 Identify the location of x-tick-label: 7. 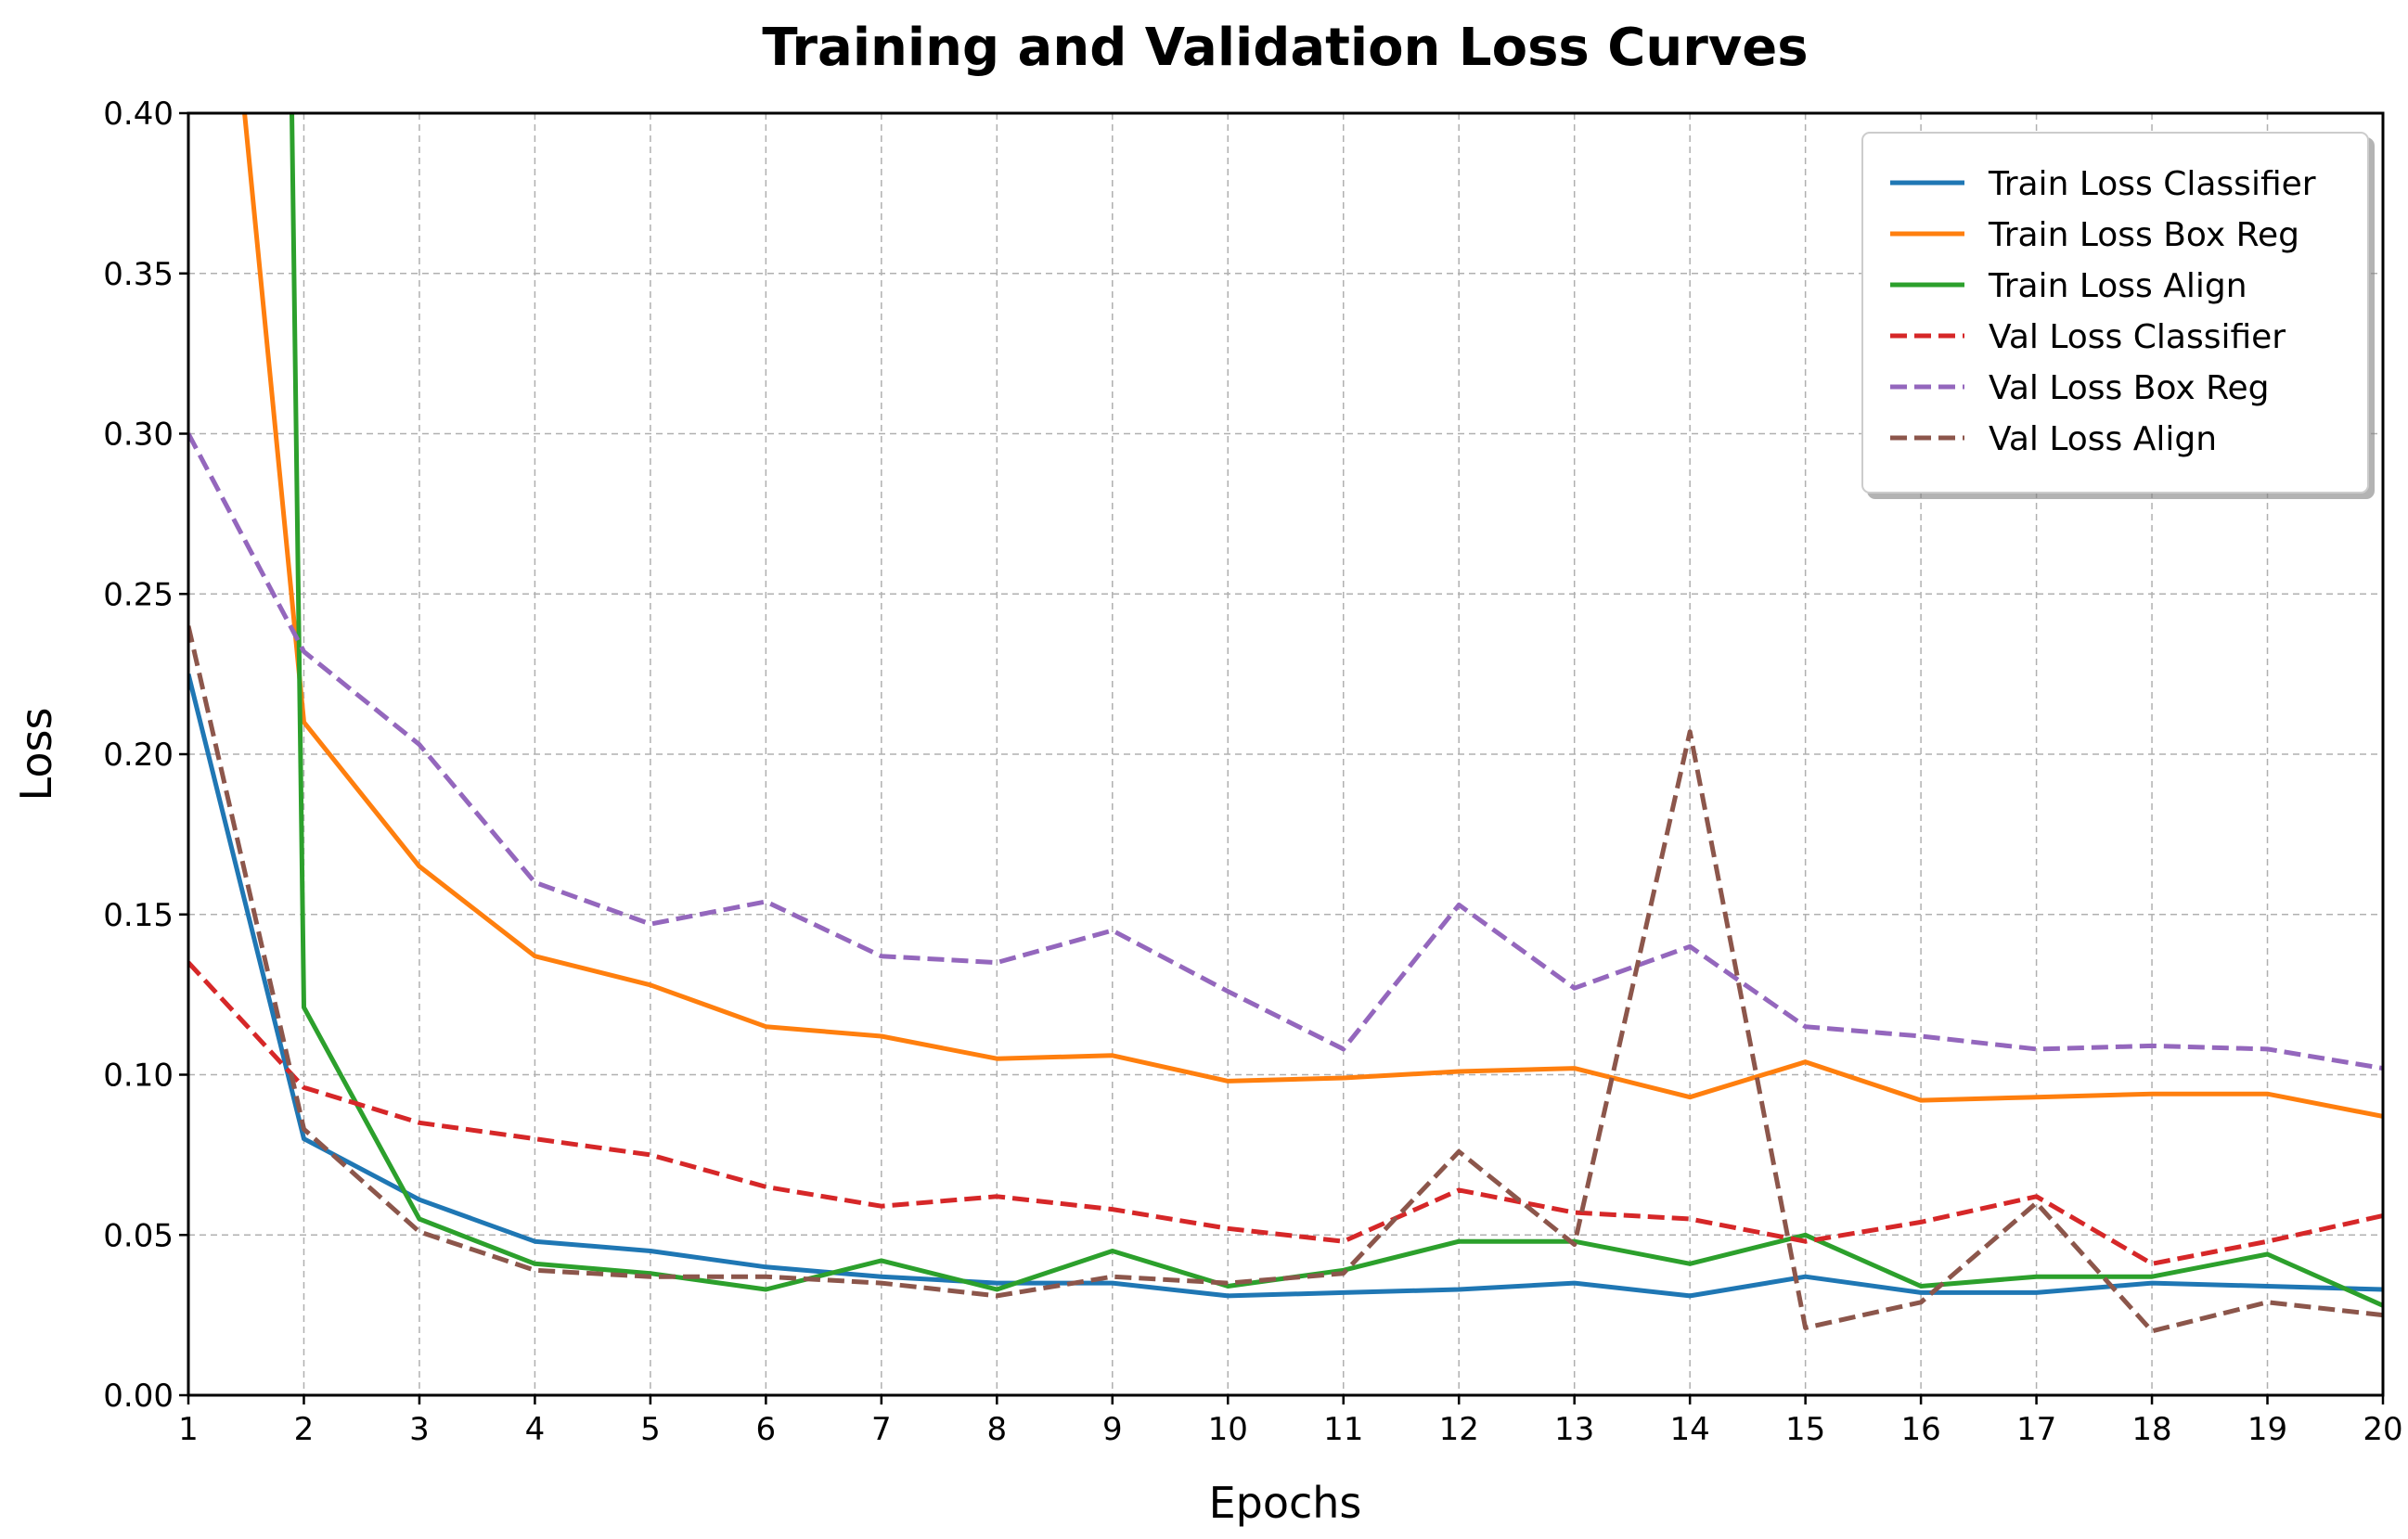
(882, 1429).